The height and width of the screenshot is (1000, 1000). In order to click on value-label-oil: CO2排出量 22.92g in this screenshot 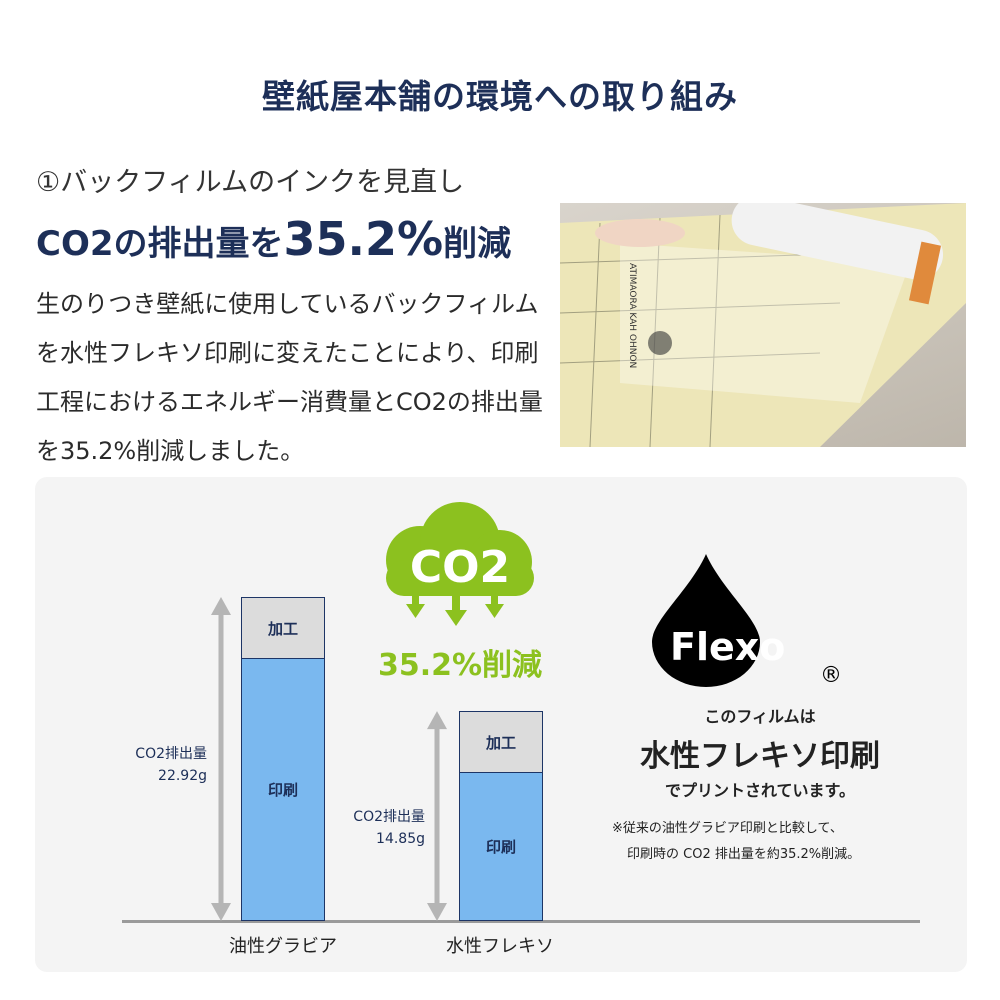, I will do `click(153, 765)`.